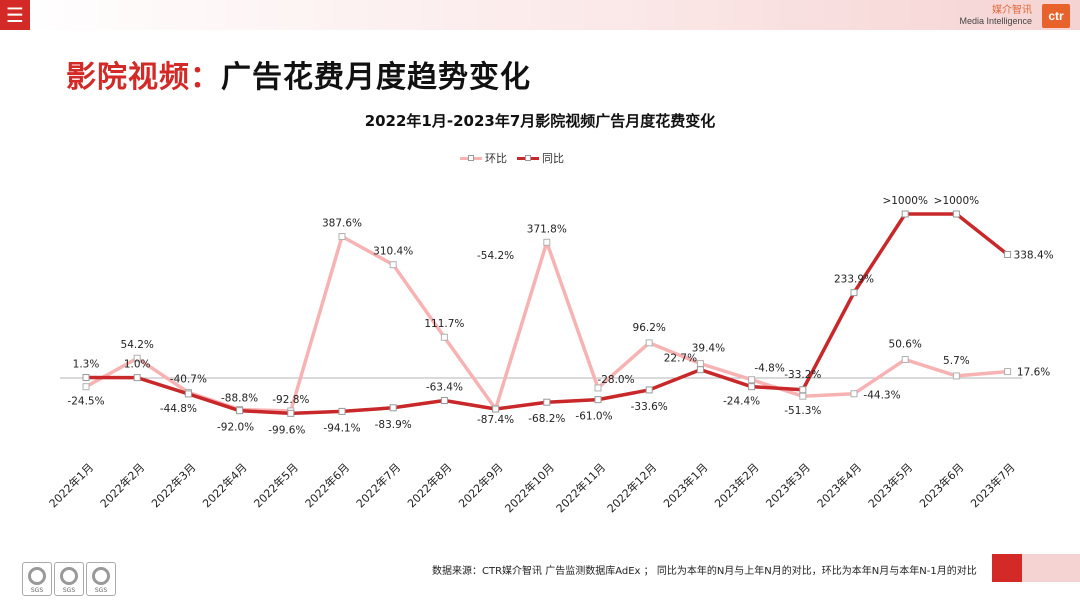 The height and width of the screenshot is (608, 1080). I want to click on data-label-tongbi: -33.2%, so click(802, 375).